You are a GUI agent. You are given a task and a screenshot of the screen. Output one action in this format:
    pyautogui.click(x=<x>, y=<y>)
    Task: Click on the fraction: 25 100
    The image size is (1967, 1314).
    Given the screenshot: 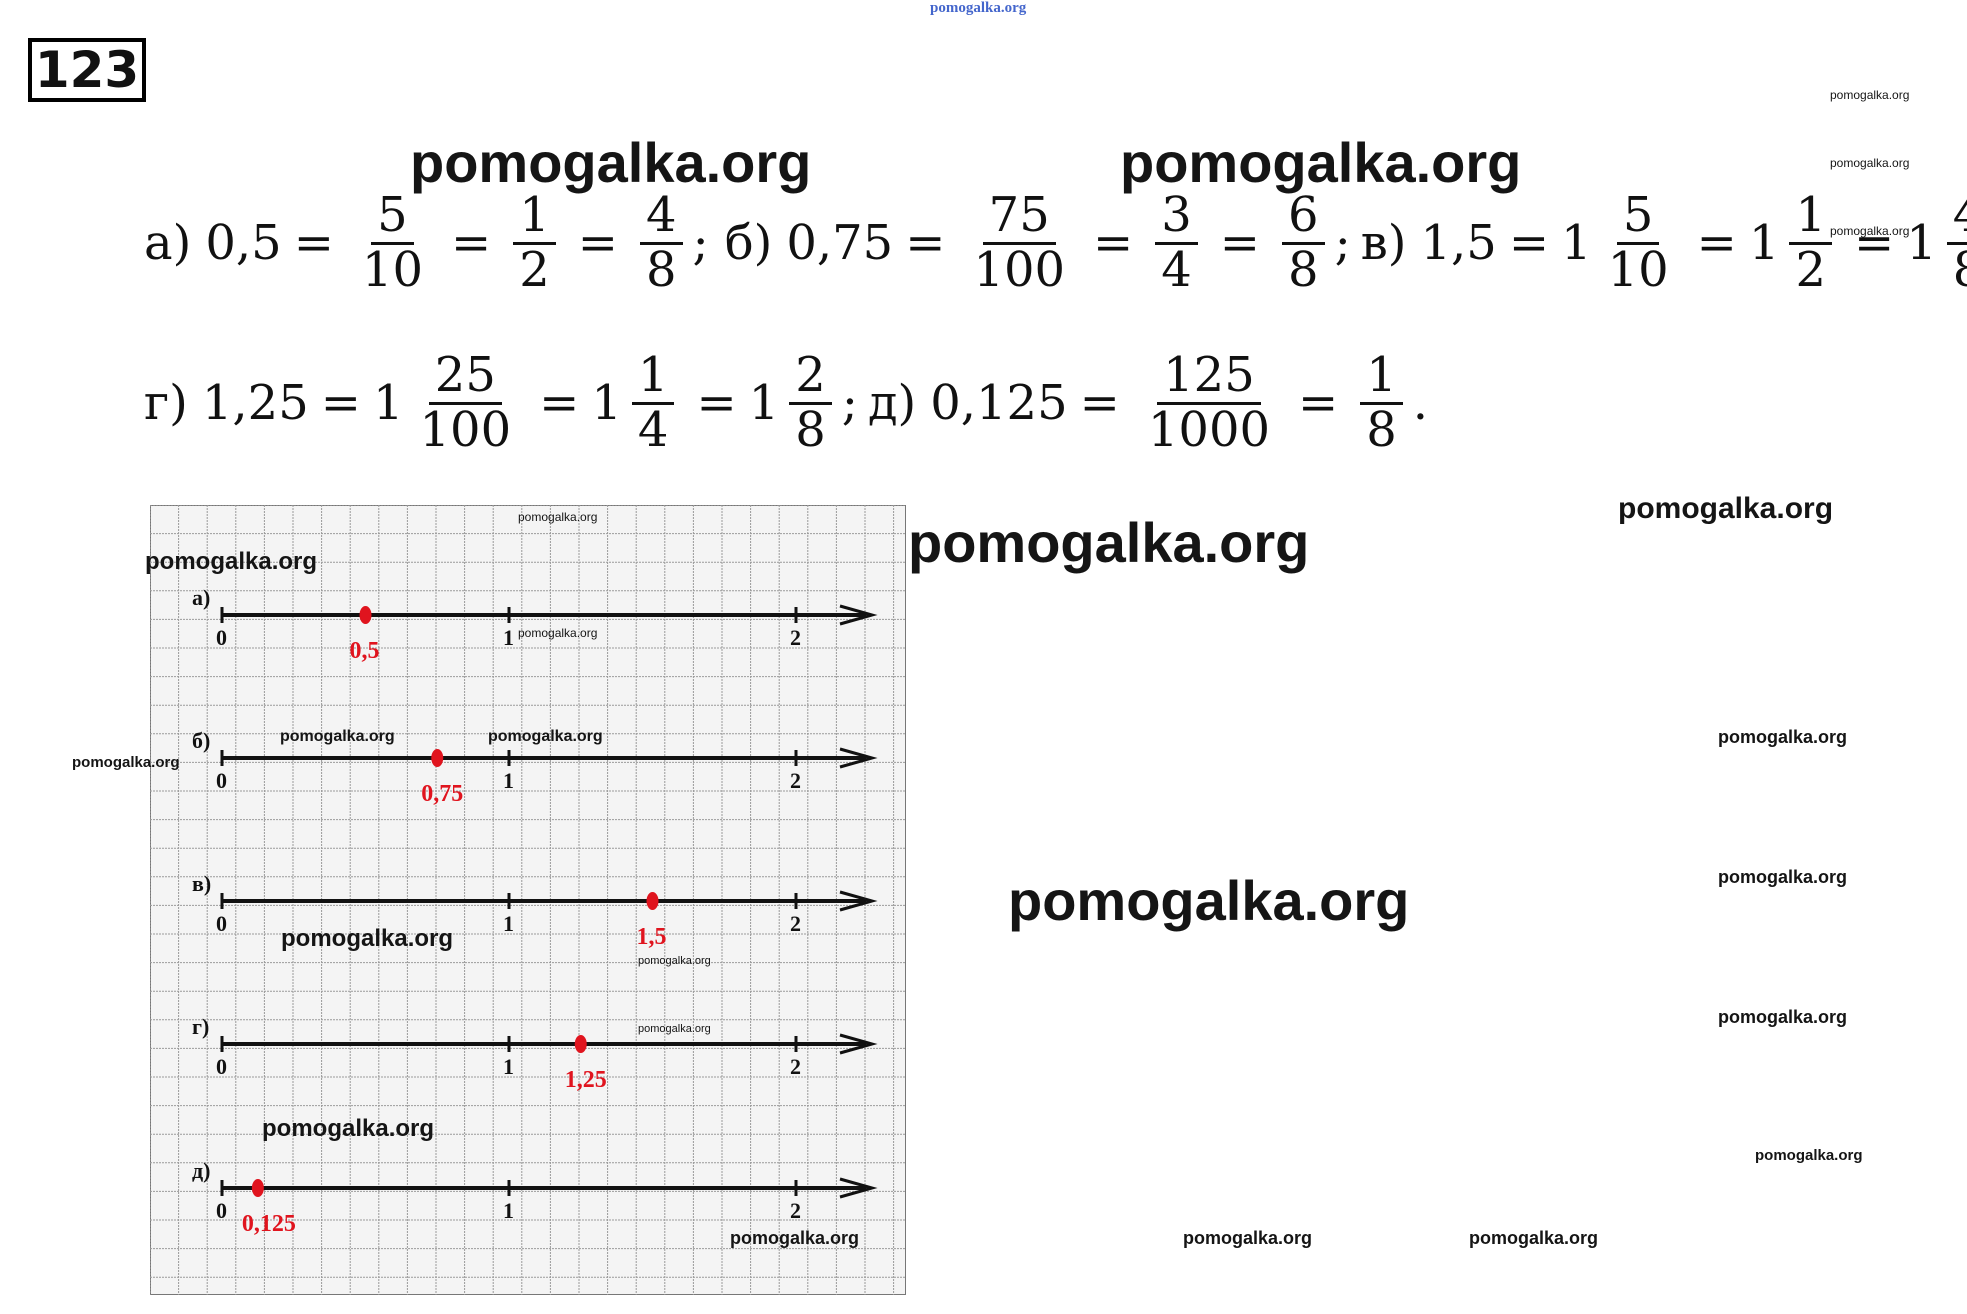 What is the action you would take?
    pyautogui.click(x=466, y=403)
    